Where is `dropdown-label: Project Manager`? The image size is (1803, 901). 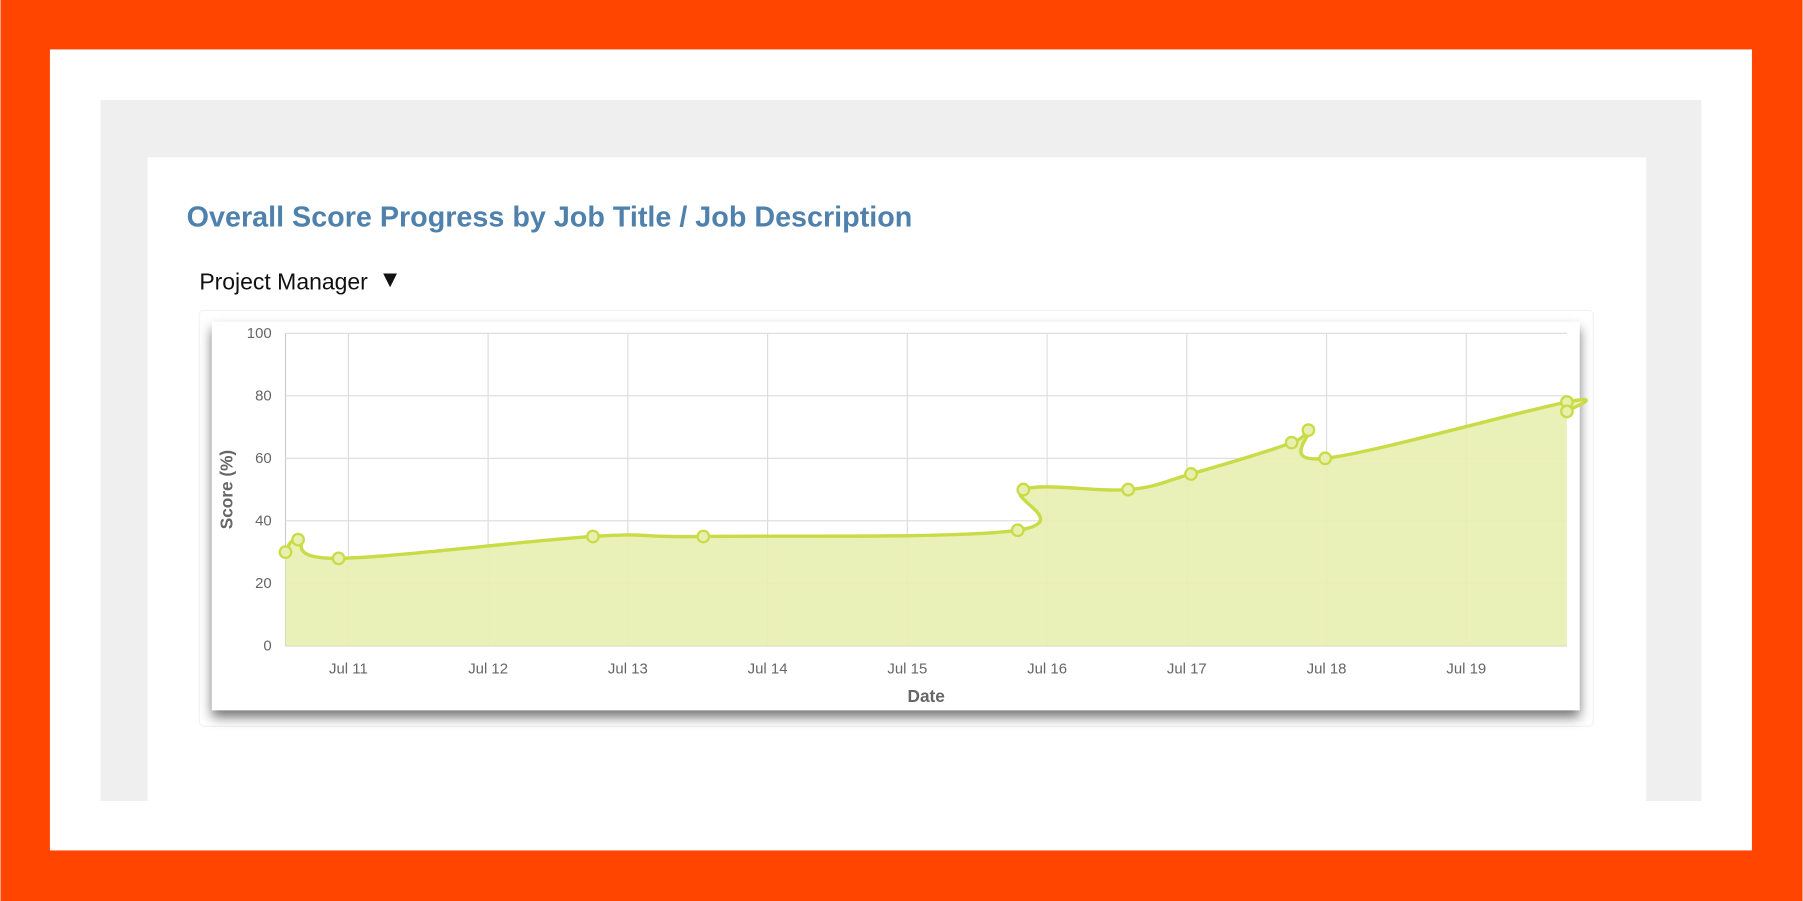
dropdown-label: Project Manager is located at coordinates (283, 282).